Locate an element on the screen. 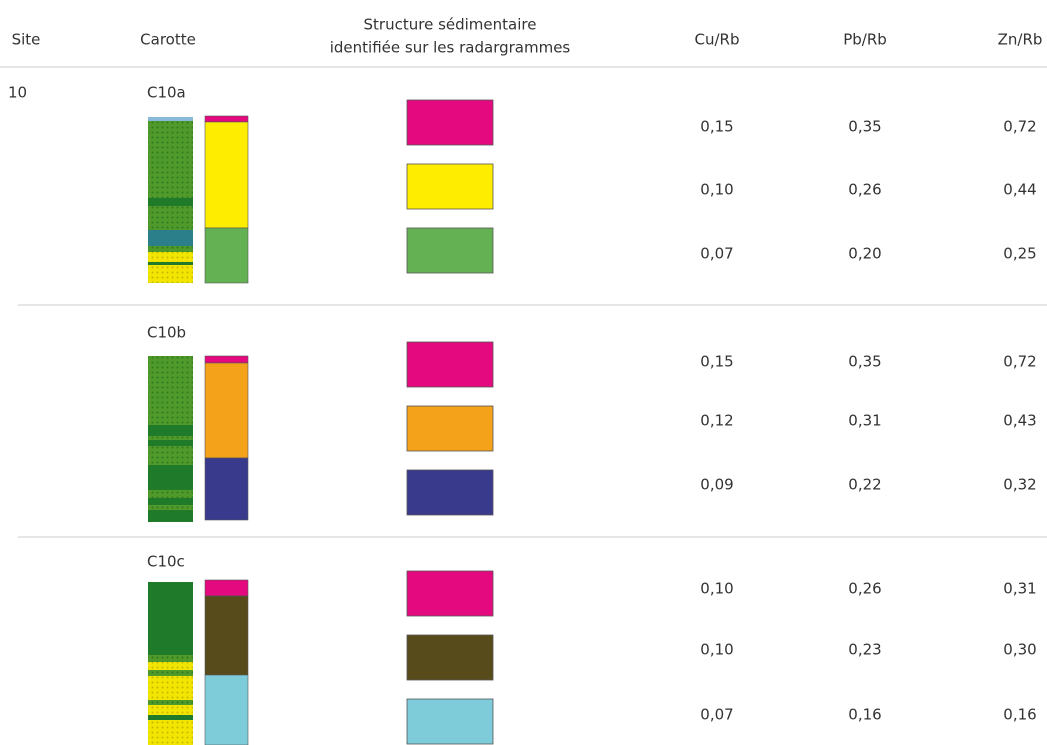  header-cu: Cu/Rb is located at coordinates (717, 40).